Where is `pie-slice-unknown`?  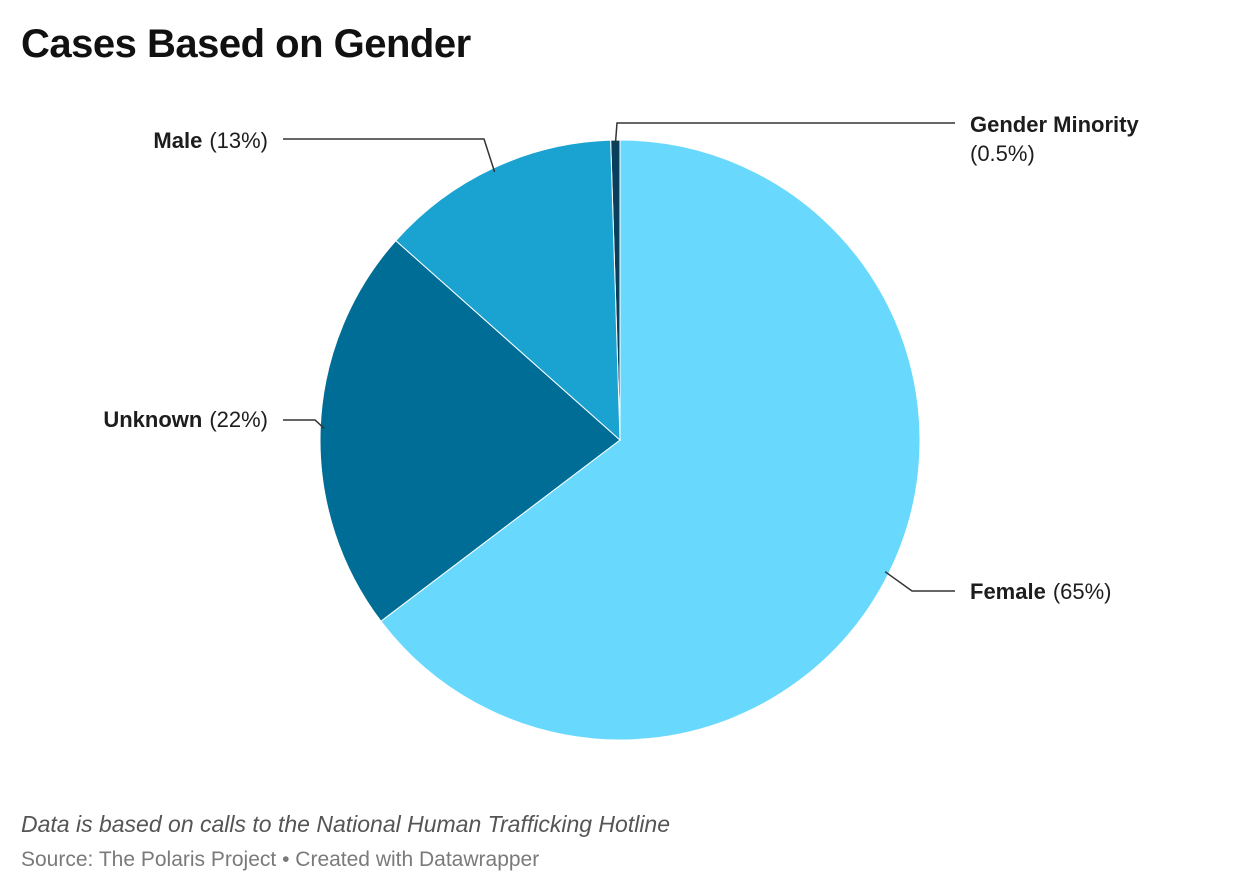
pie-slice-unknown is located at coordinates (470, 430).